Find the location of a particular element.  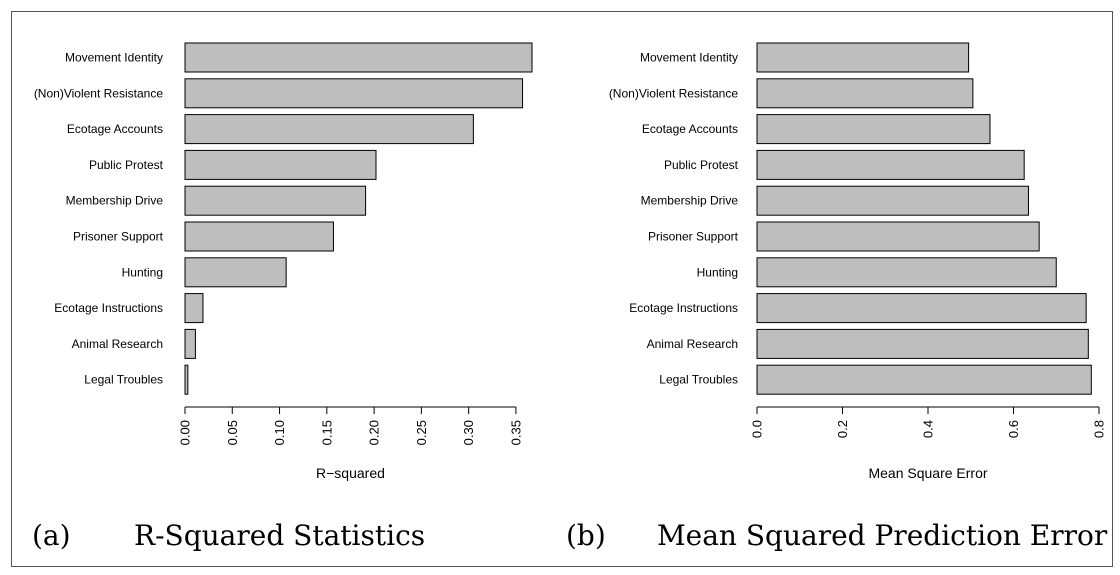

x-tick-label: 0.20 is located at coordinates (374, 432).